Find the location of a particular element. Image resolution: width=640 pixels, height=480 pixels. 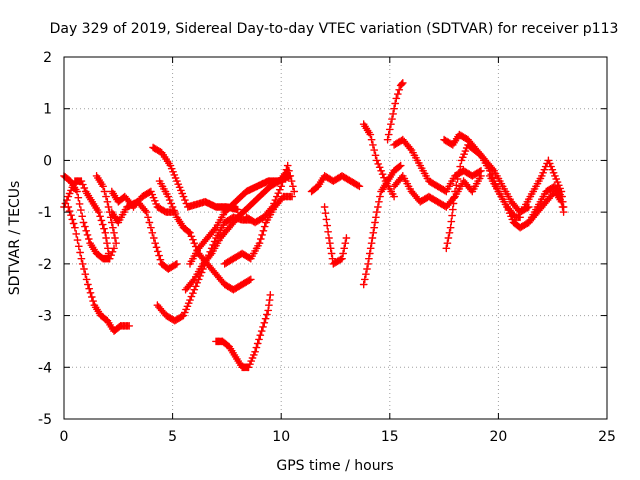

x-tick-label: 10 is located at coordinates (281, 437).